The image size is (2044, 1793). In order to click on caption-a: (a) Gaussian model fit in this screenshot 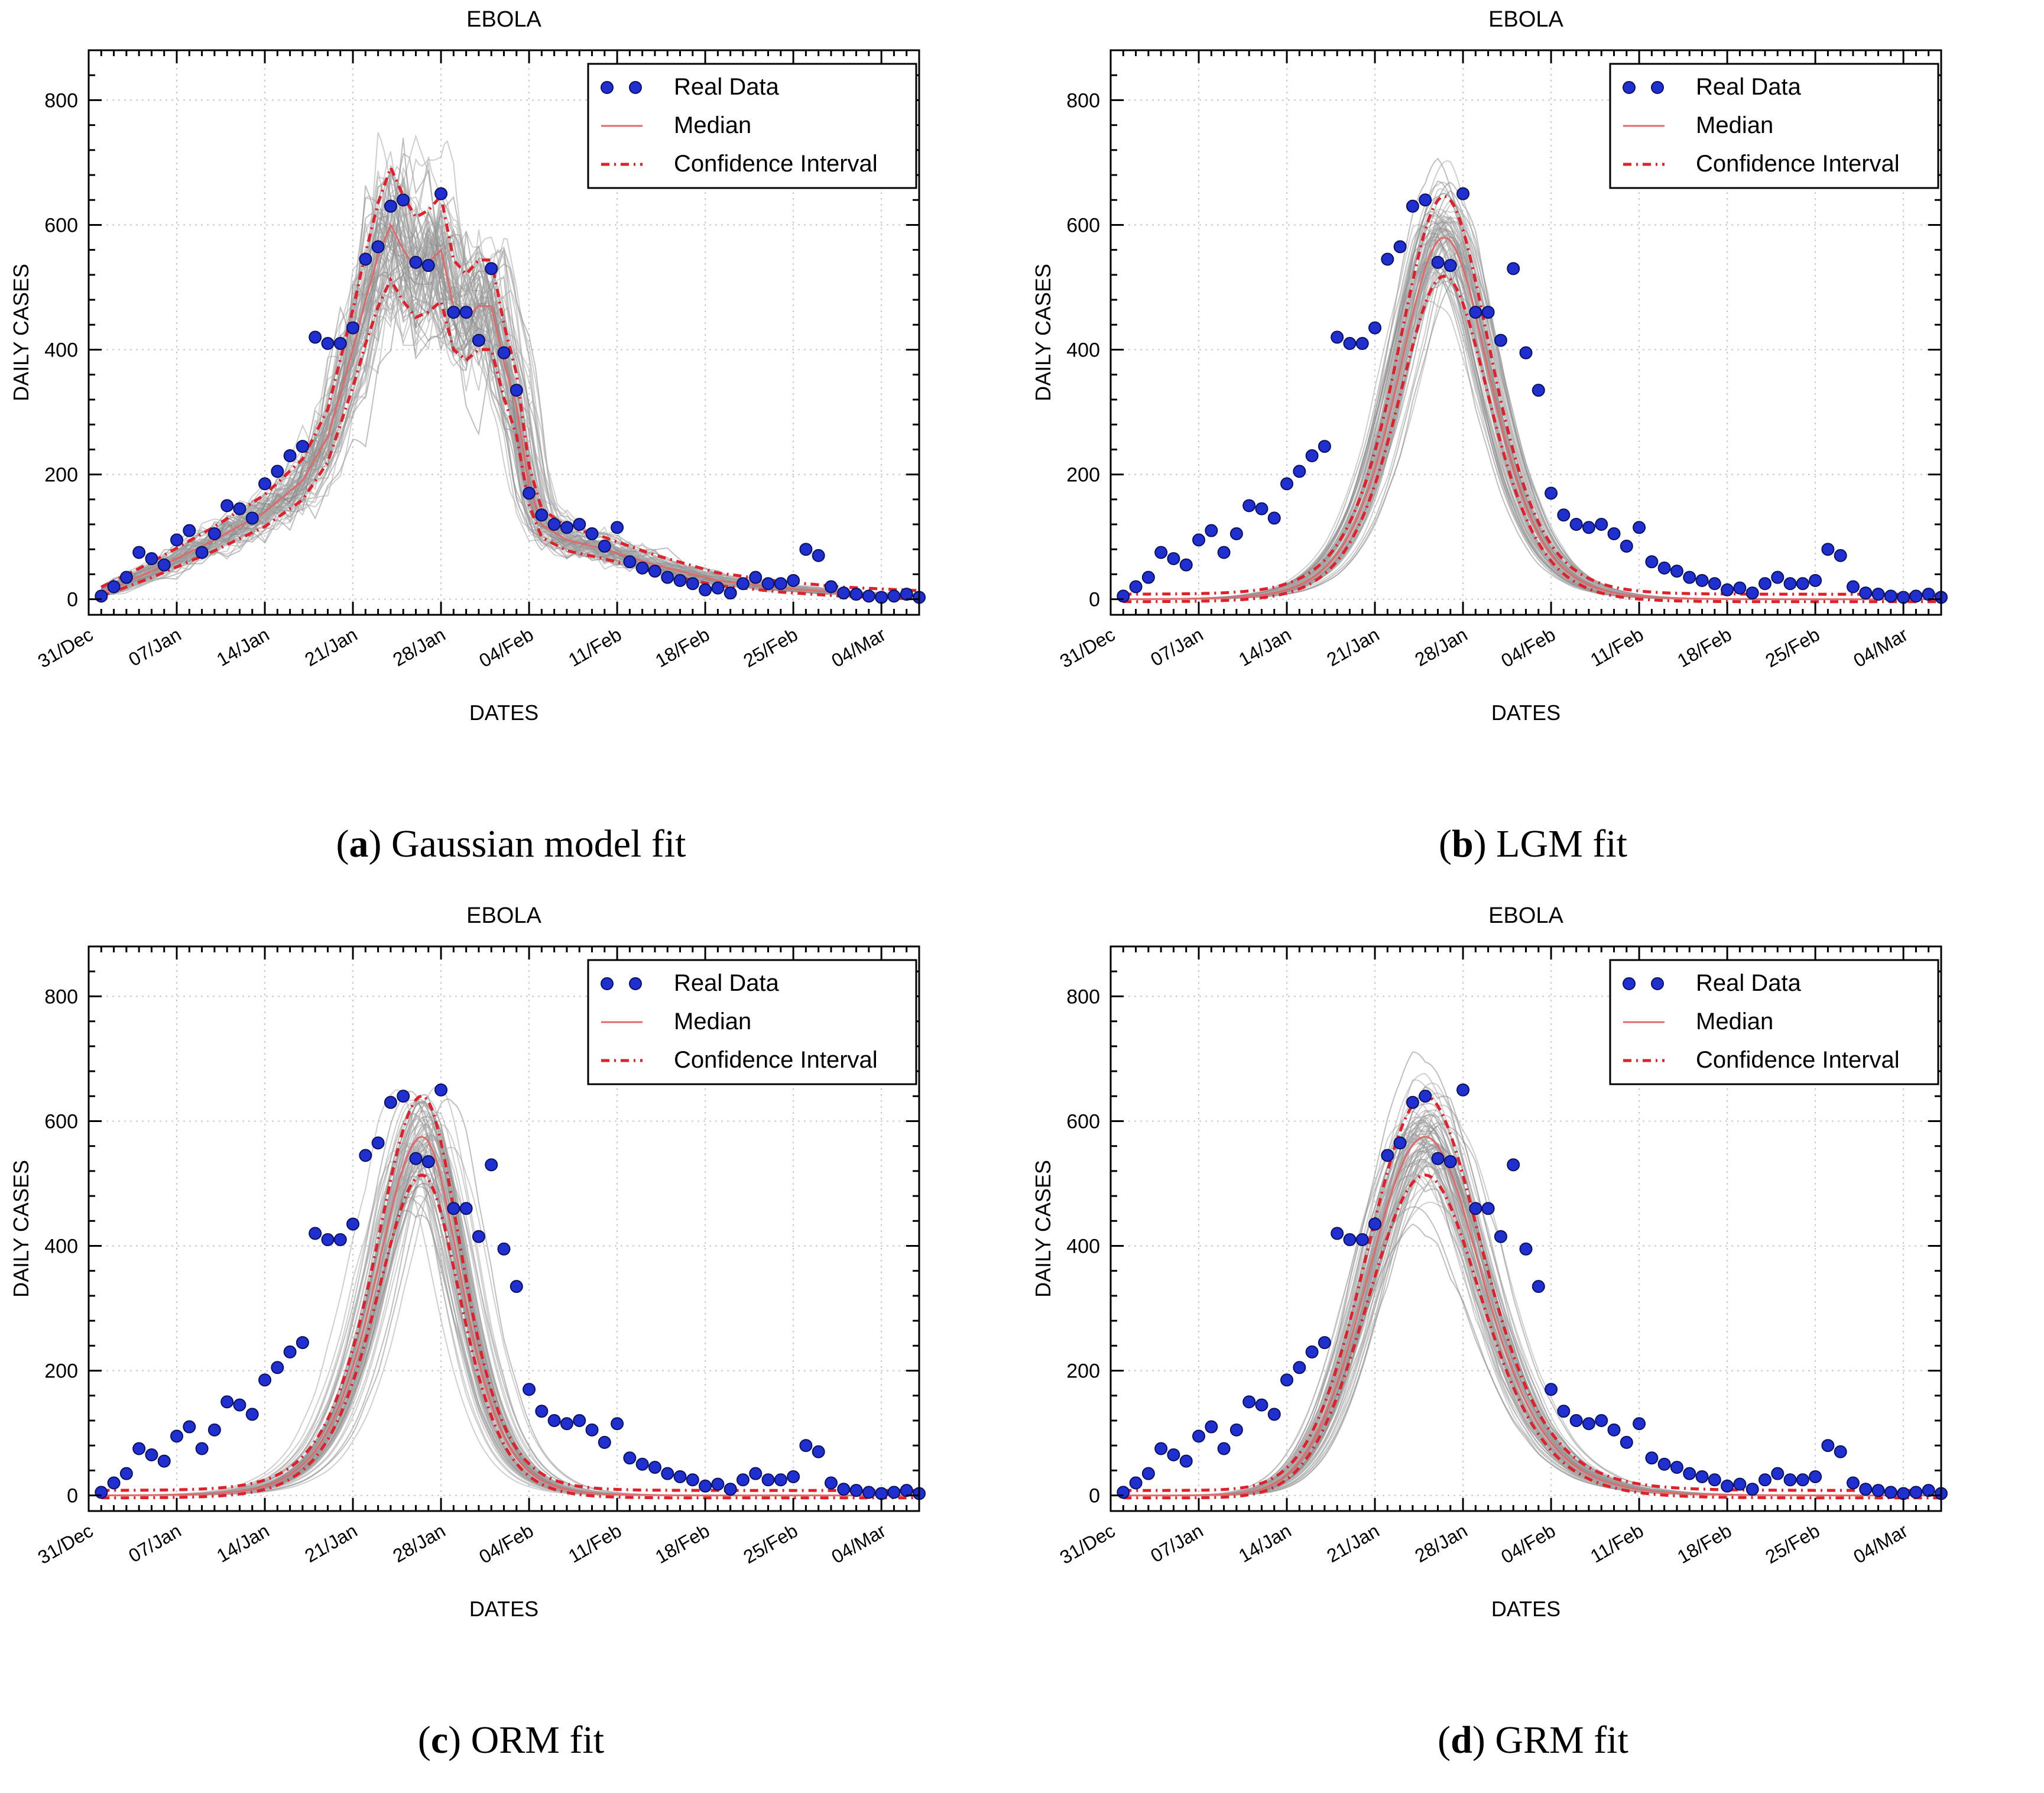, I will do `click(511, 844)`.